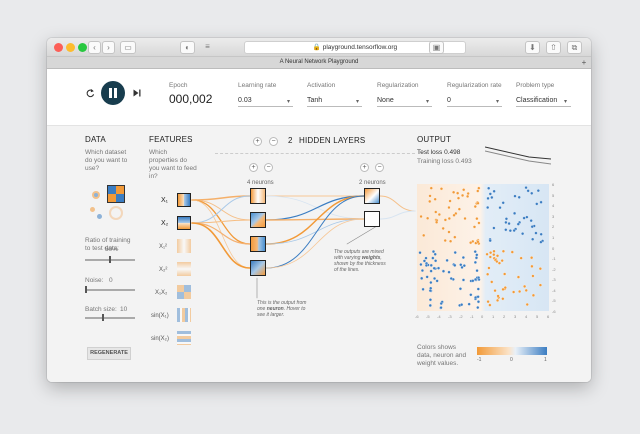 The height and width of the screenshot is (434, 640). Describe the element at coordinates (110, 290) in the screenshot. I see `noise-slider` at that location.